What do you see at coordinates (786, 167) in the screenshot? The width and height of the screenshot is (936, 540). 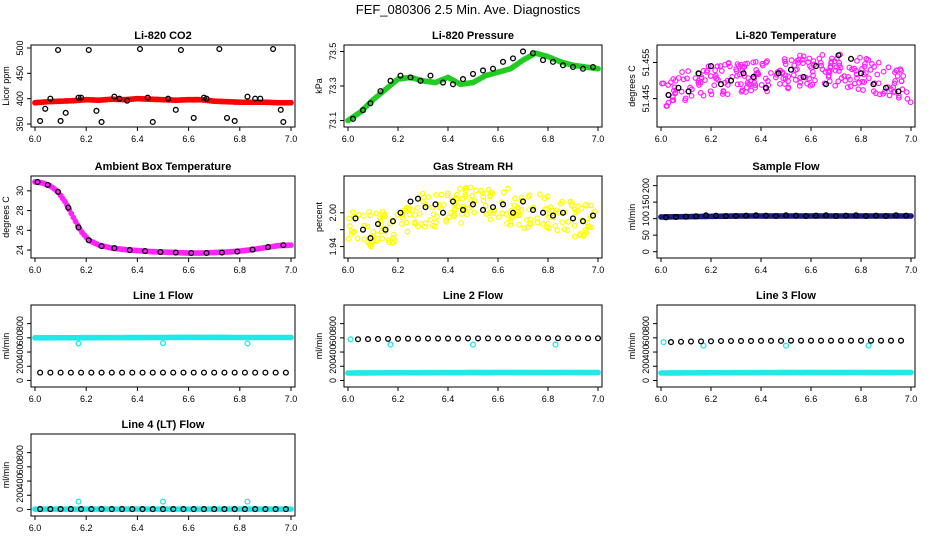 I see `panel-title: Sample Flow` at bounding box center [786, 167].